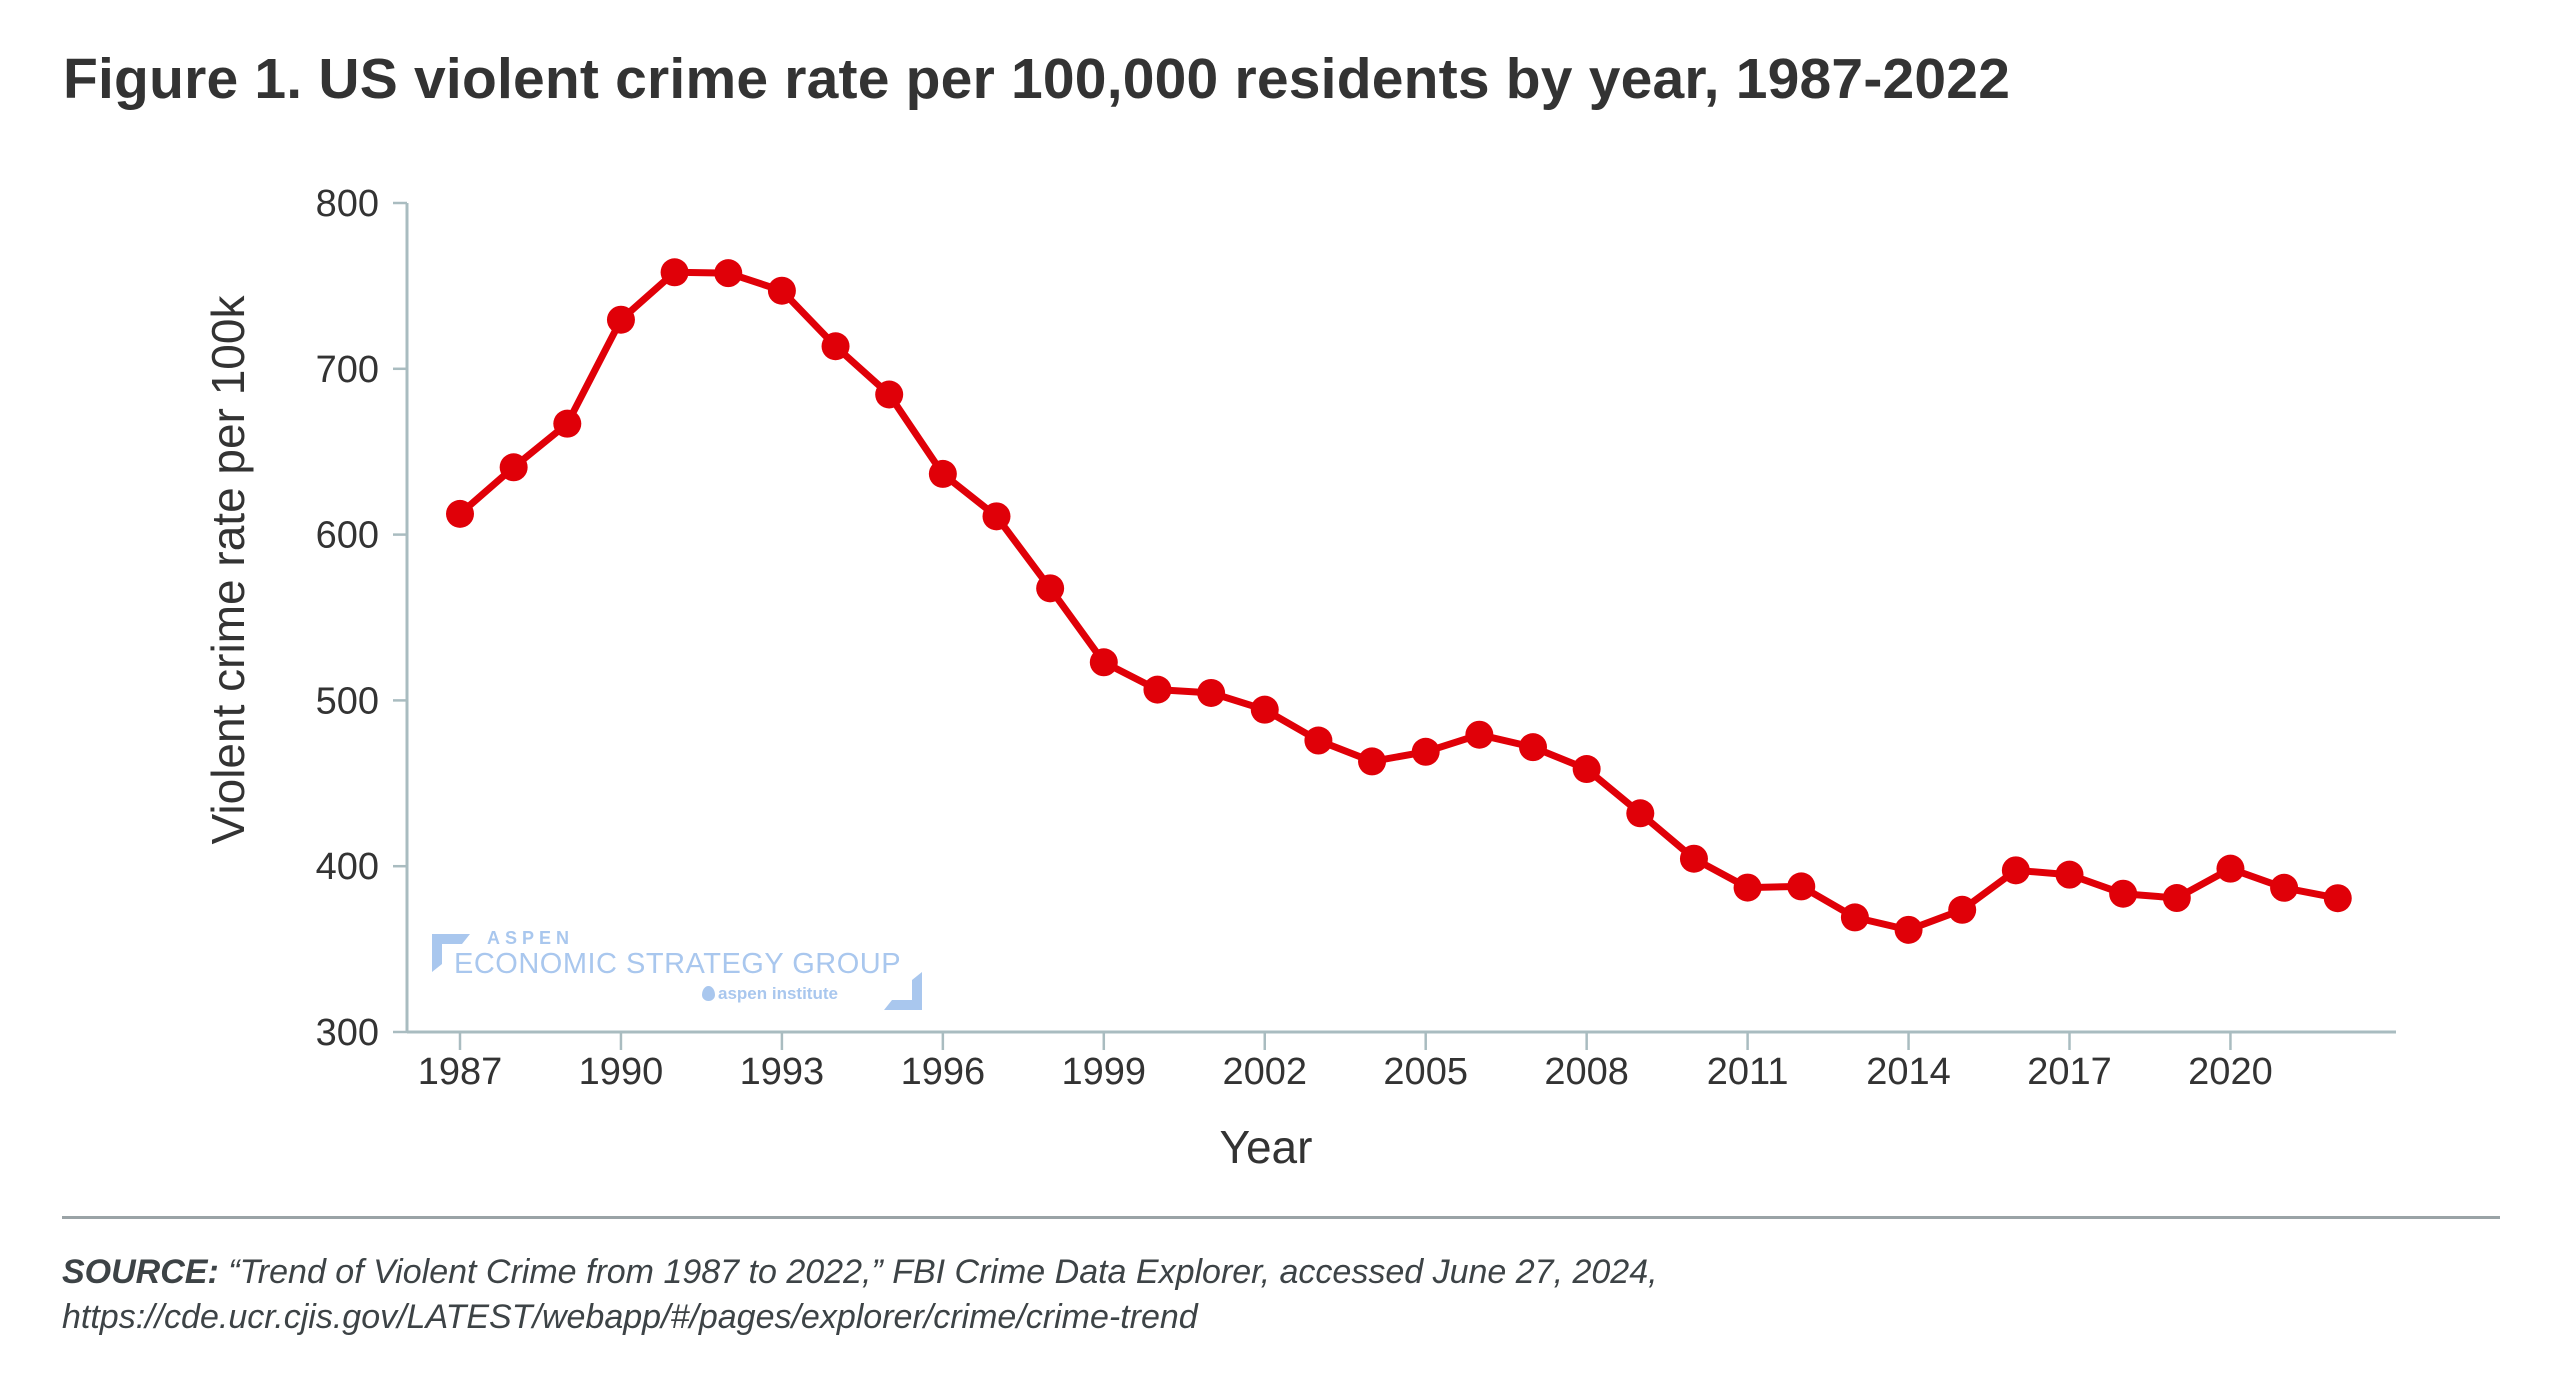 Image resolution: width=2560 pixels, height=1394 pixels. I want to click on data-point-2005, so click(1425, 751).